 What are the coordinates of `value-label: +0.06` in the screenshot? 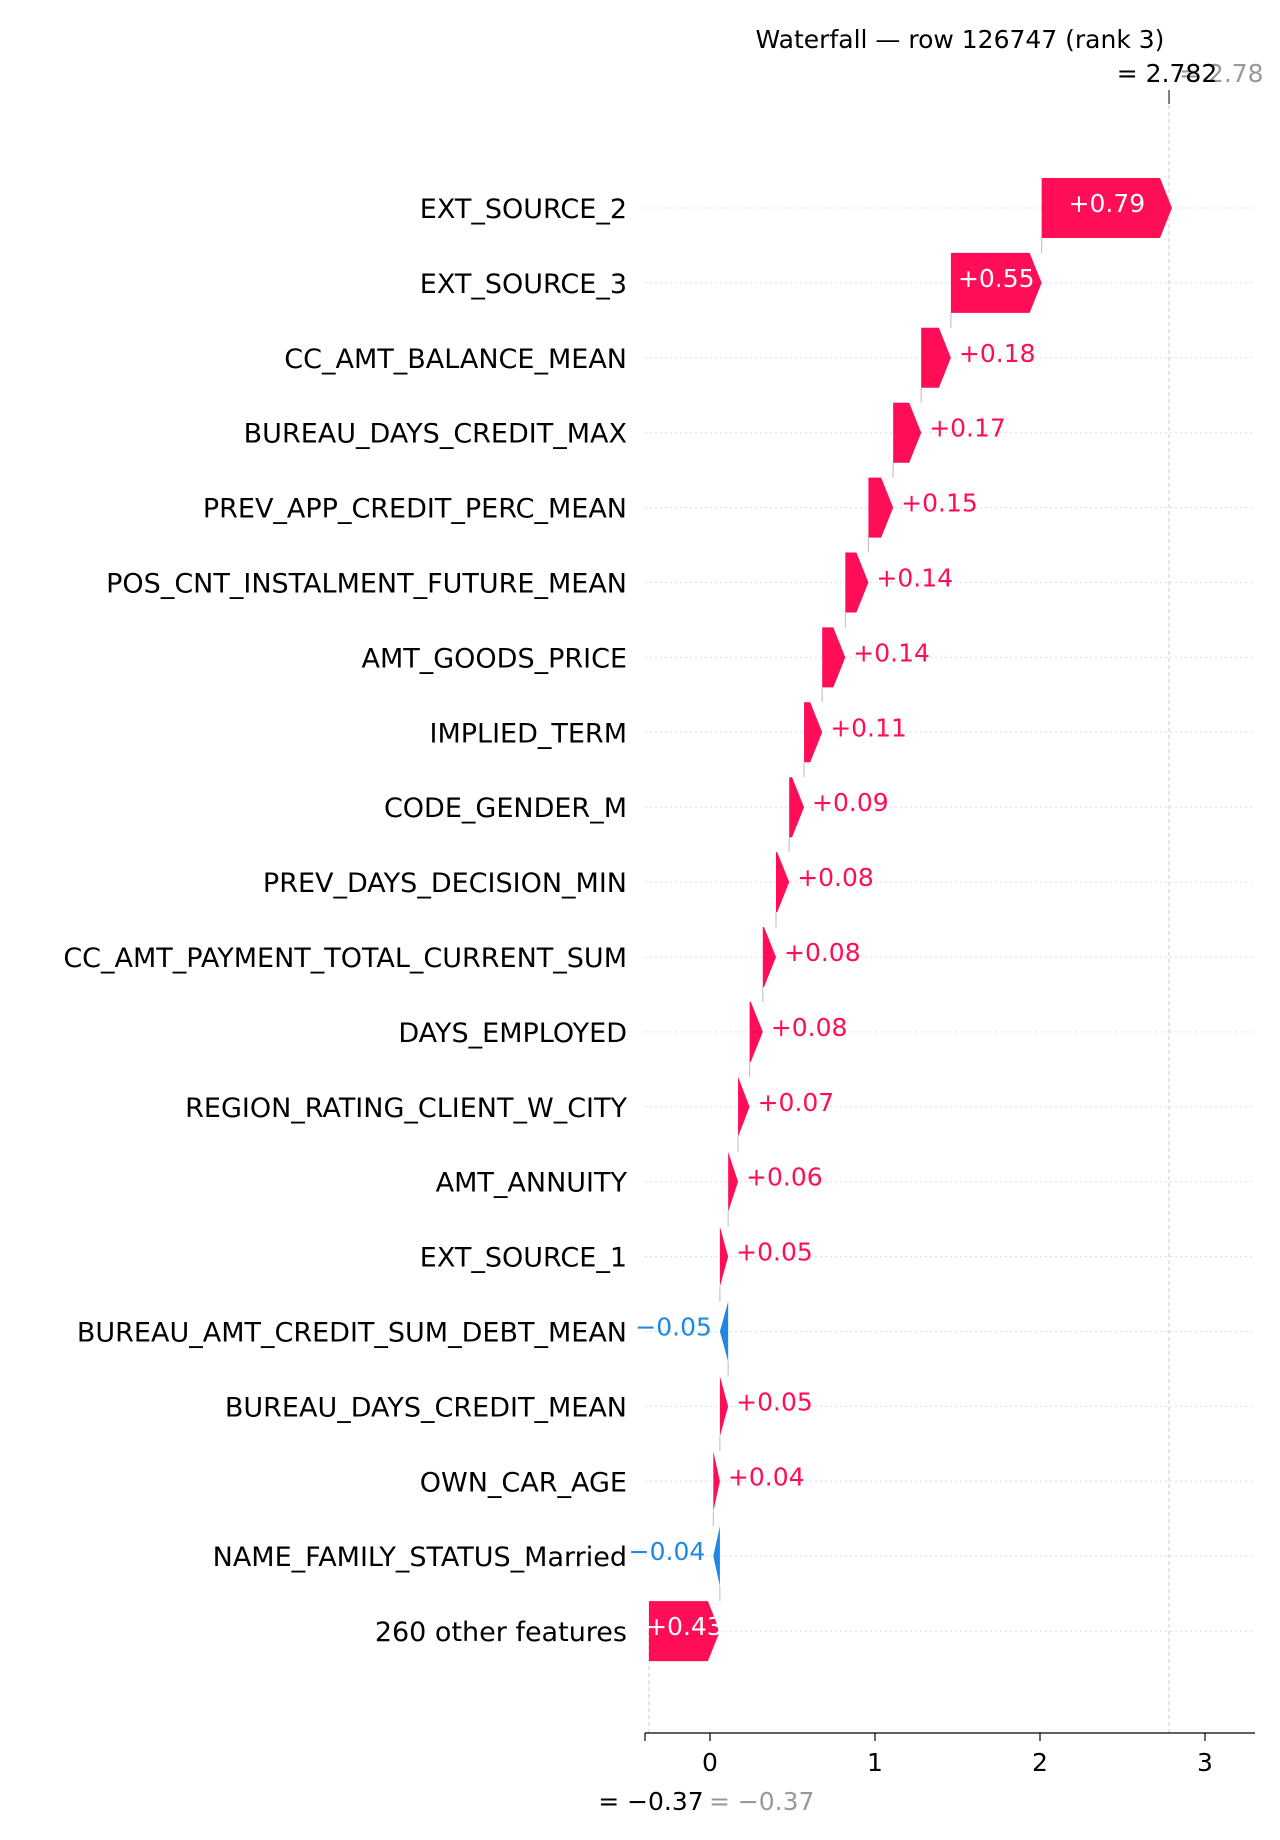 It's located at (784, 1177).